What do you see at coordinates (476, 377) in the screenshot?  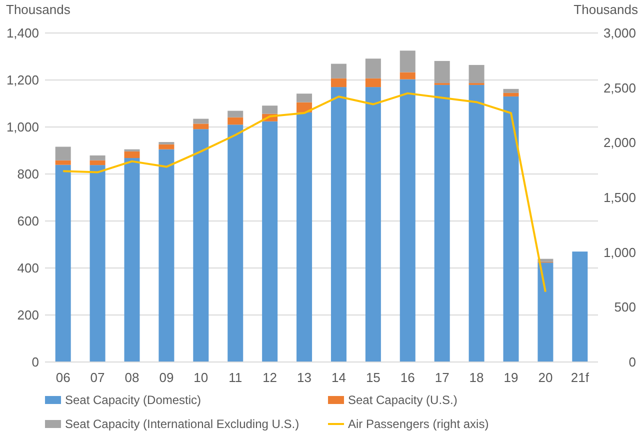 I see `x-tick-label: 18` at bounding box center [476, 377].